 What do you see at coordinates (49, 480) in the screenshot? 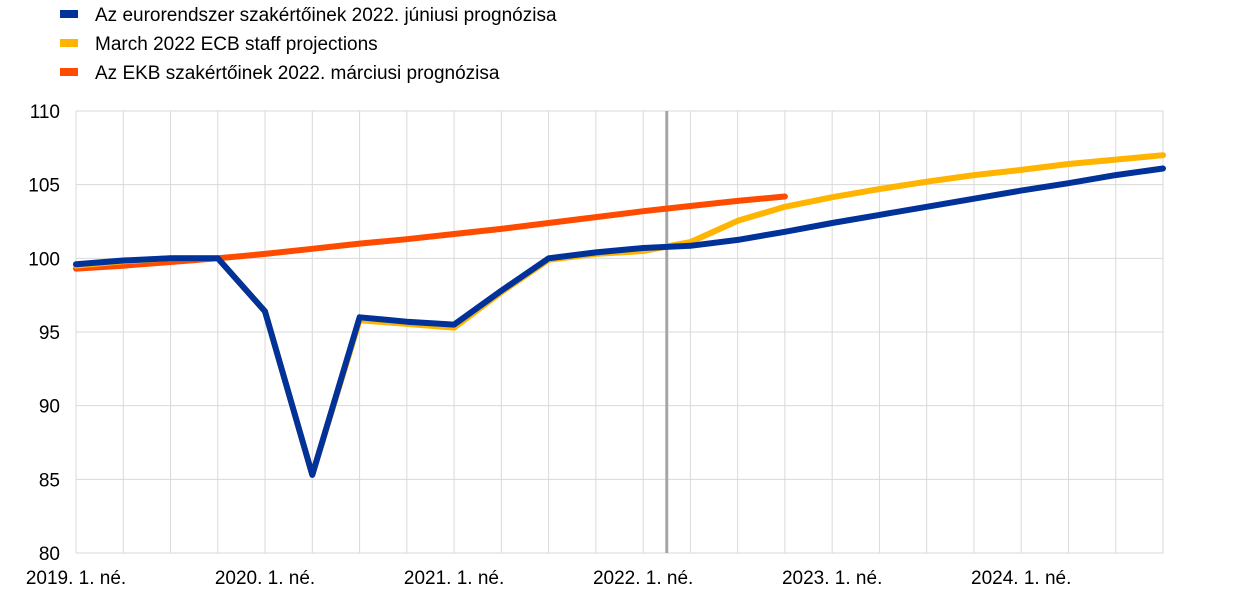
I see `y-tick-label: 85` at bounding box center [49, 480].